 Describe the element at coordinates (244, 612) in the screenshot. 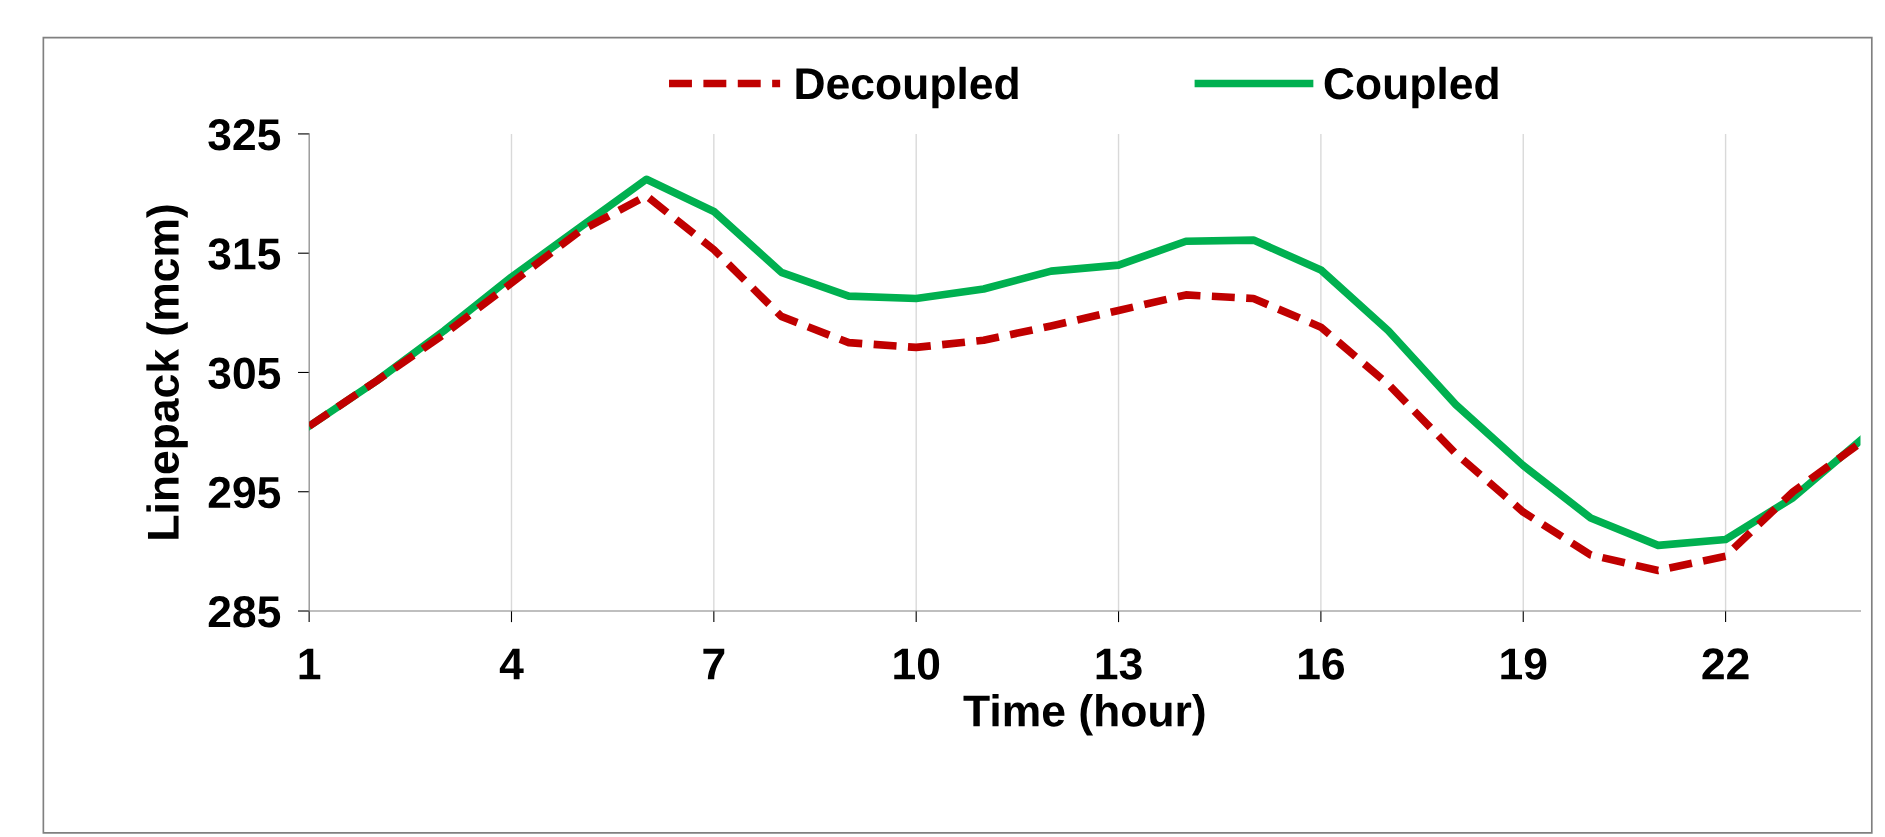

I see `y-tick-label: 285` at that location.